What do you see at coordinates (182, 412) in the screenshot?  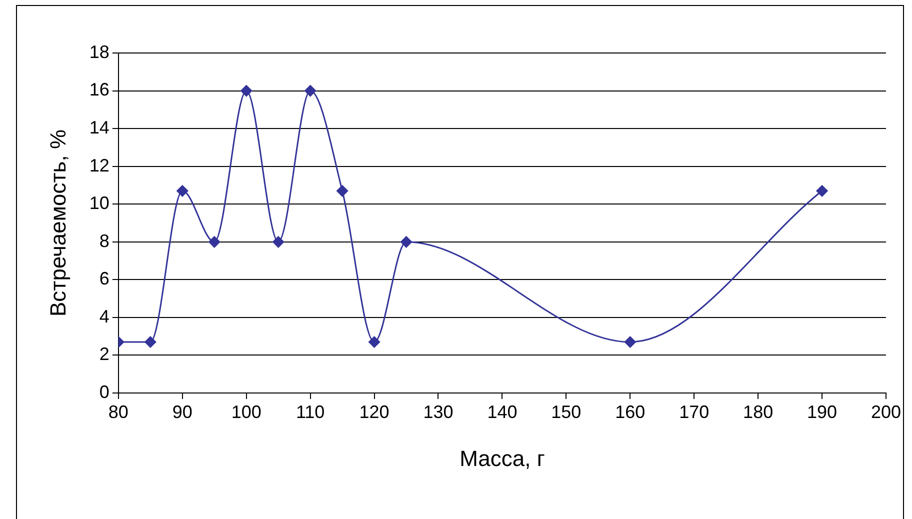 I see `x-tick-label: 90` at bounding box center [182, 412].